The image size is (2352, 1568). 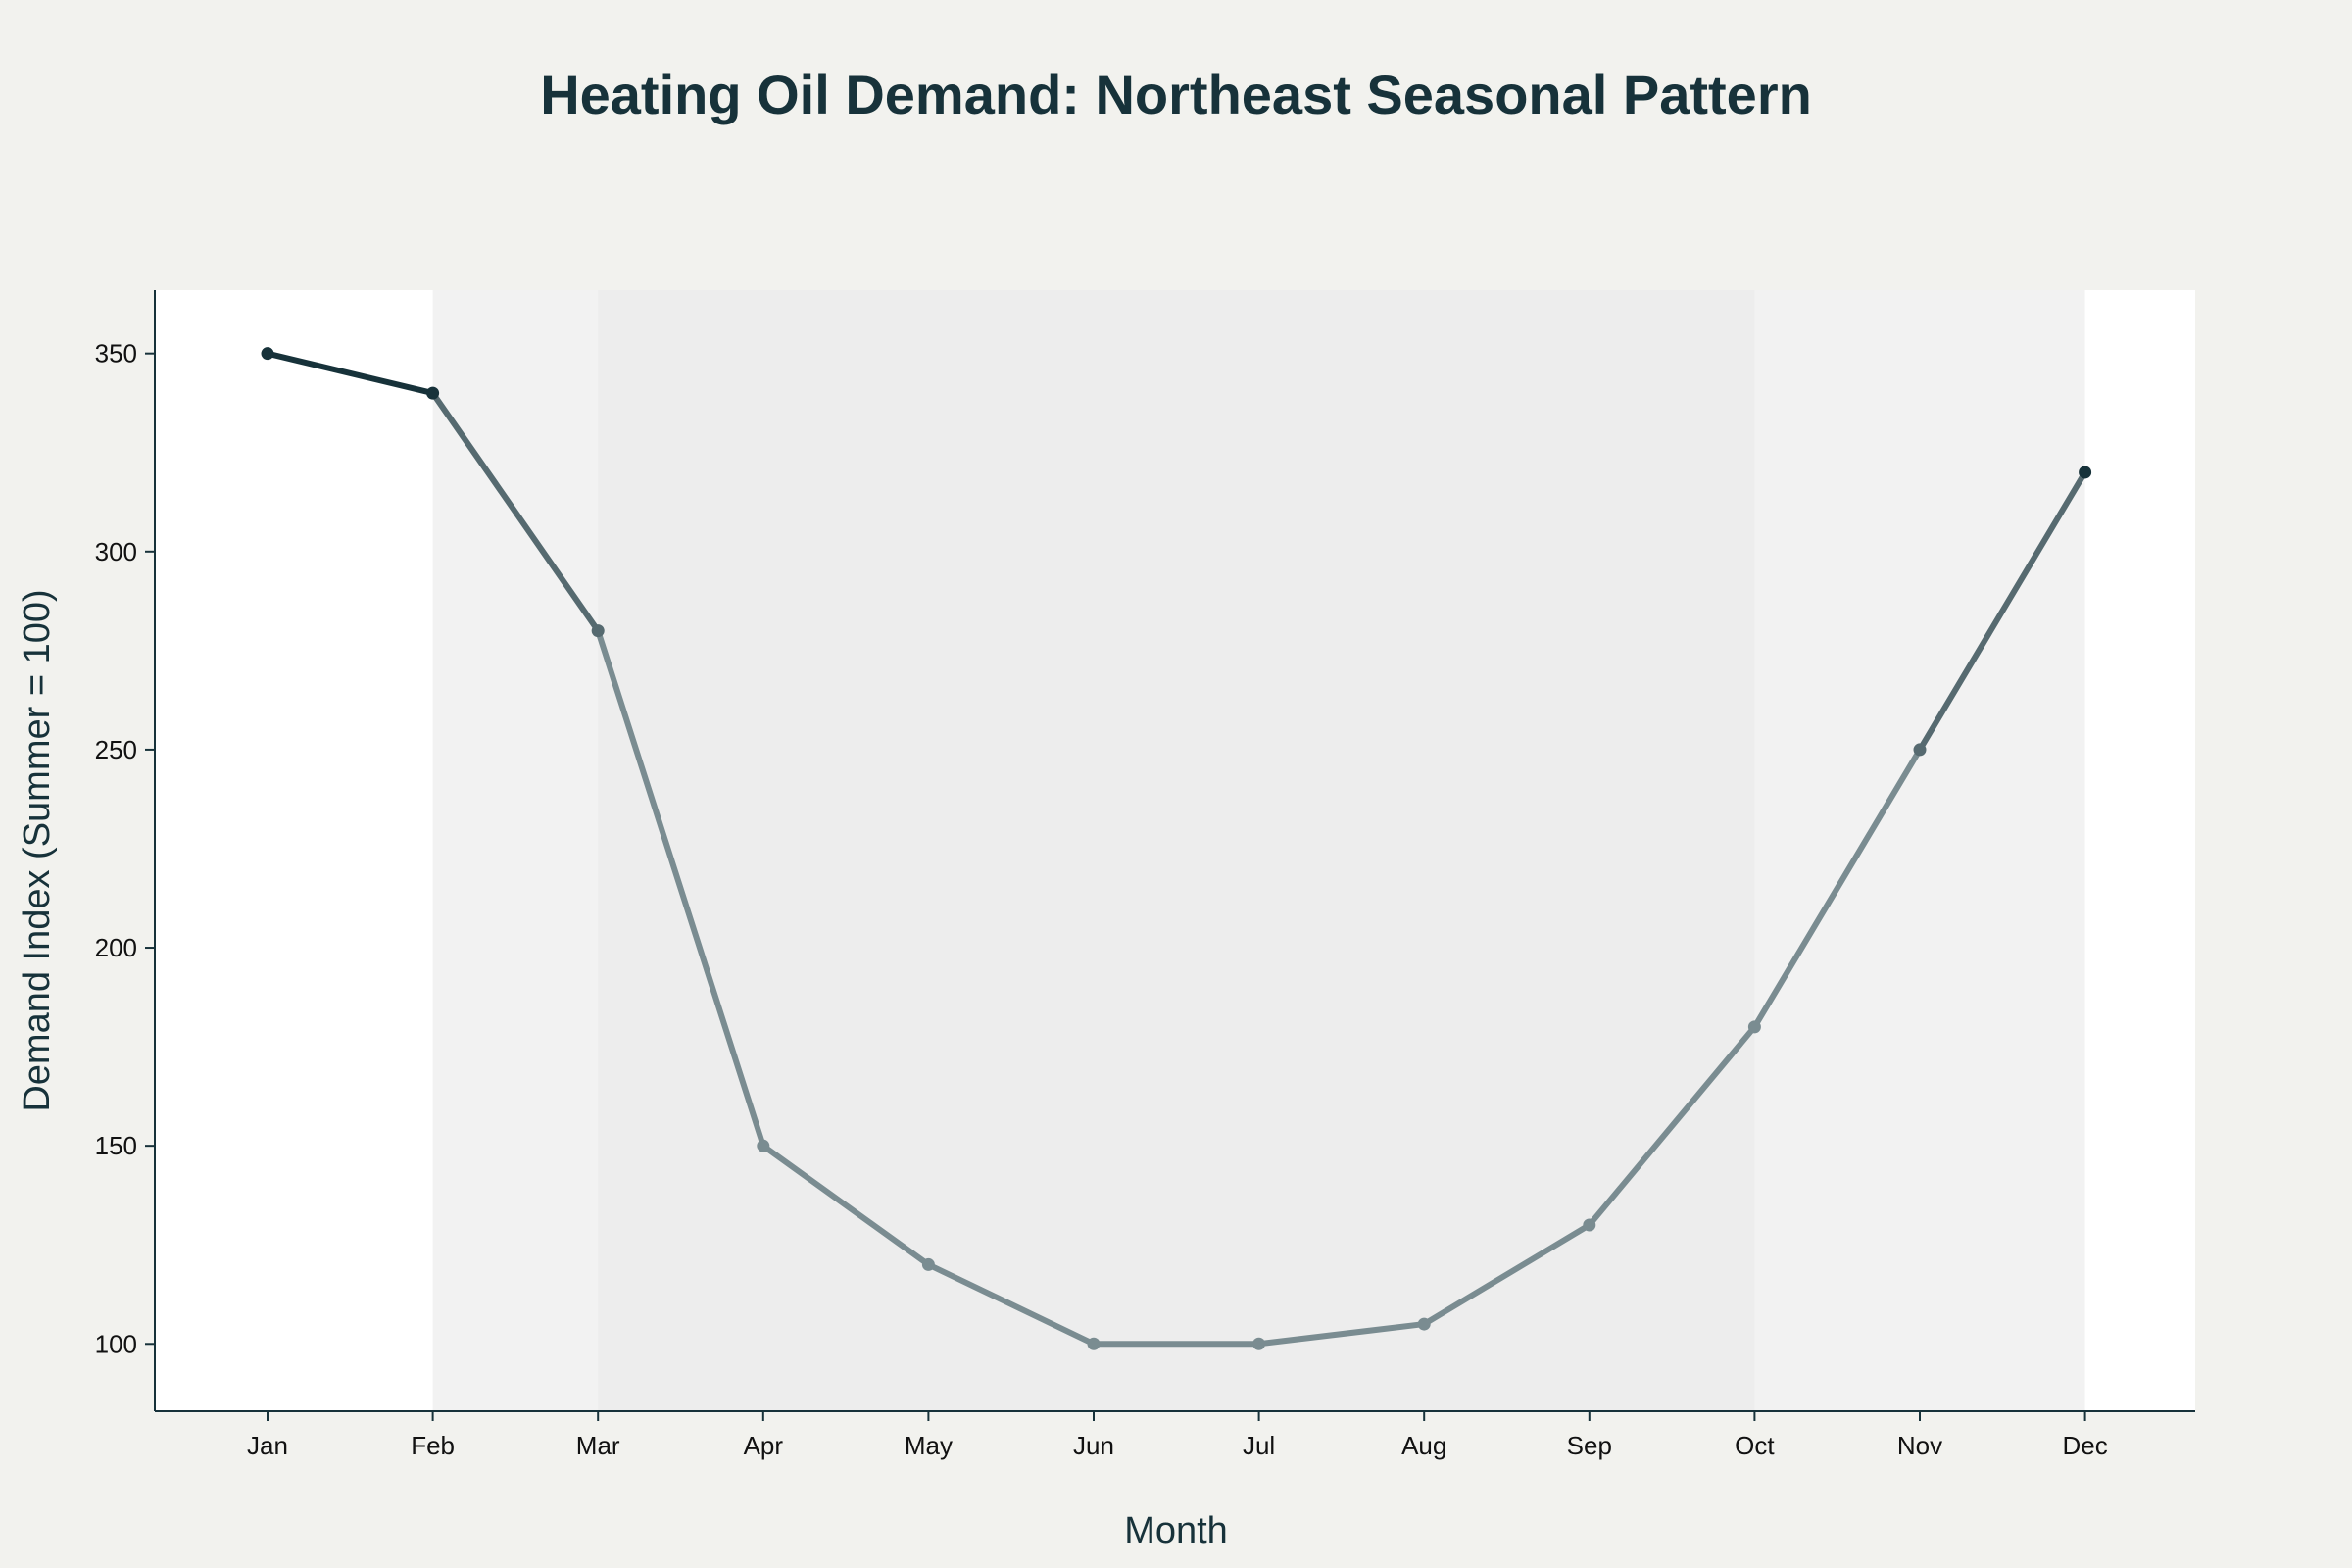 I want to click on x-tick-label-apr: Apr, so click(x=764, y=1445).